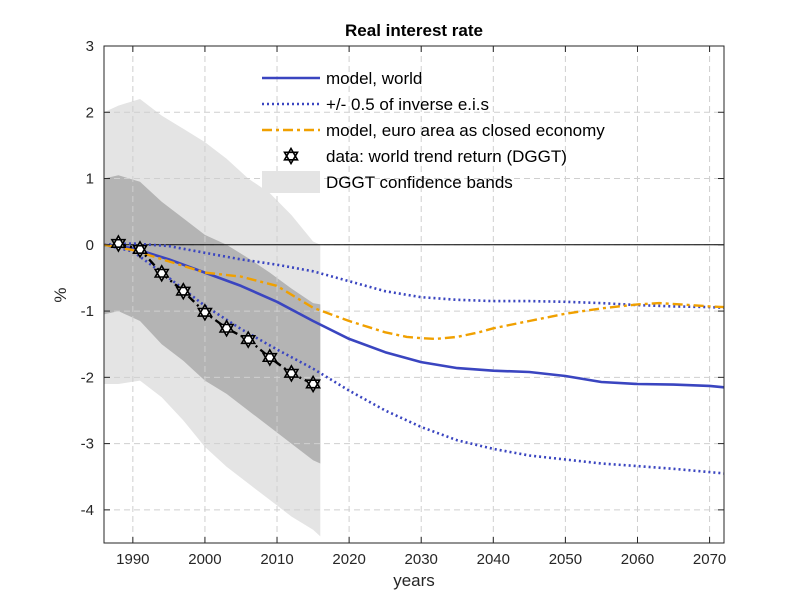 The height and width of the screenshot is (600, 800). What do you see at coordinates (87, 311) in the screenshot?
I see `y-tick-label: -1` at bounding box center [87, 311].